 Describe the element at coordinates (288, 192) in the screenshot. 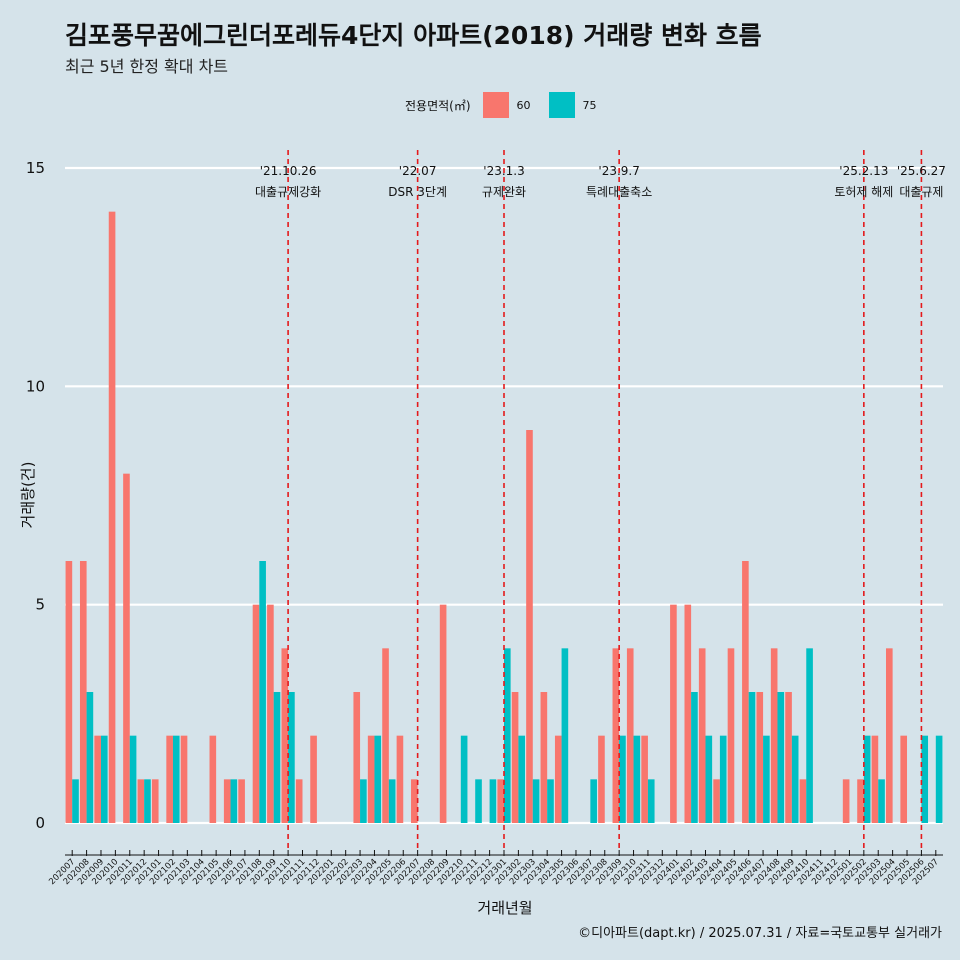

I see `annotation-label: 대출규제강화` at that location.